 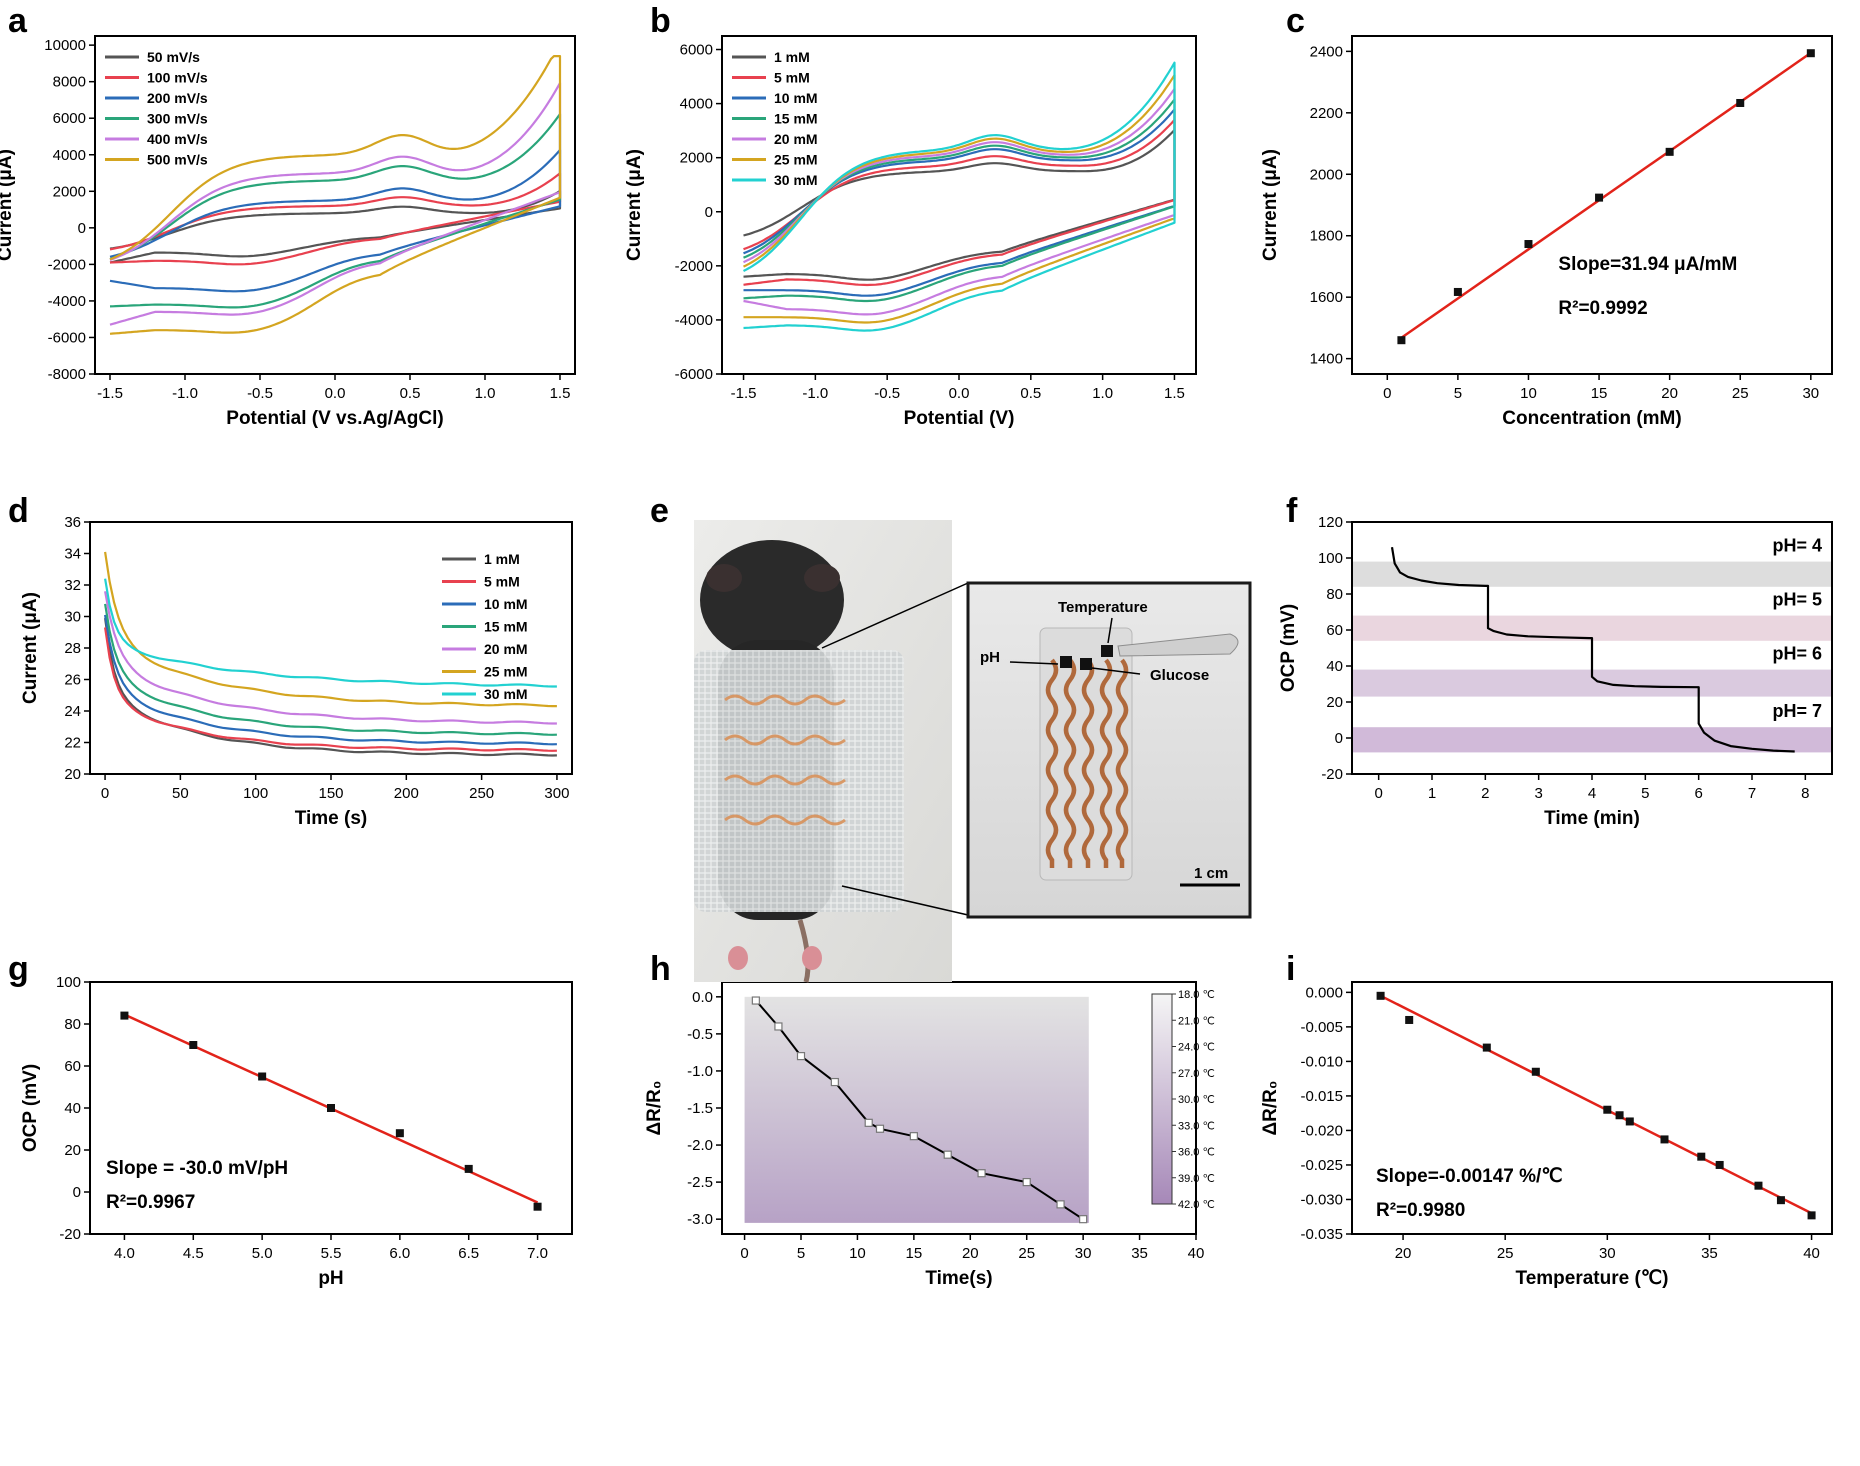 I want to click on y-tick-label-b: -2000, so click(x=694, y=266).